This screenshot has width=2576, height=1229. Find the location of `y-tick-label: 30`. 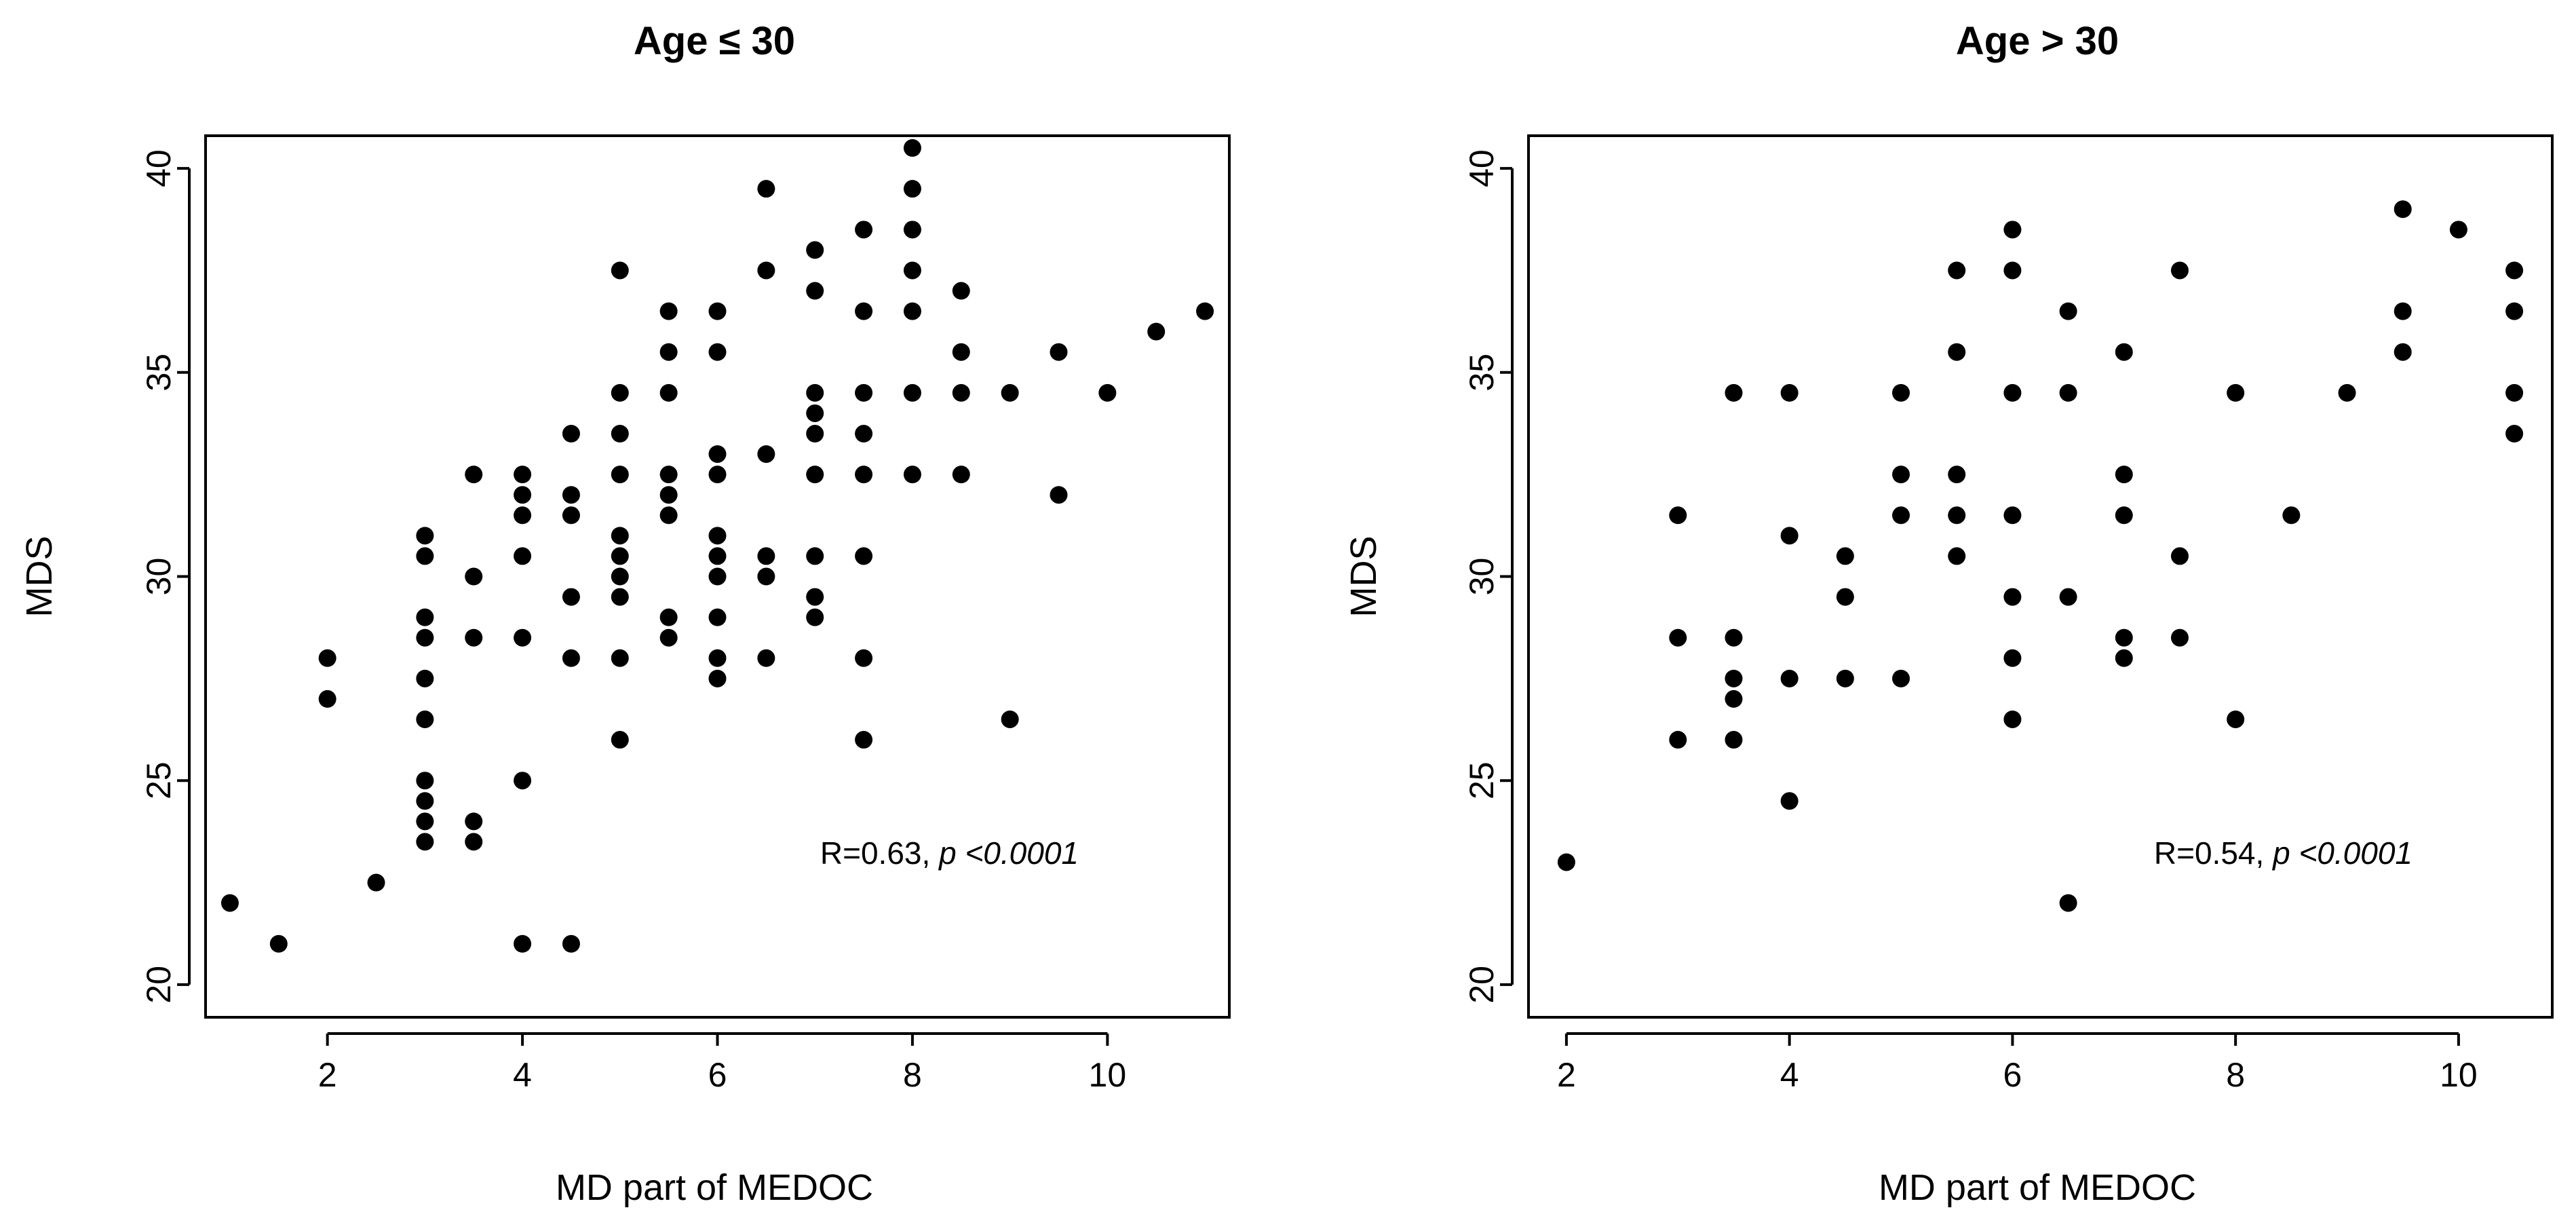

y-tick-label: 30 is located at coordinates (1482, 577).